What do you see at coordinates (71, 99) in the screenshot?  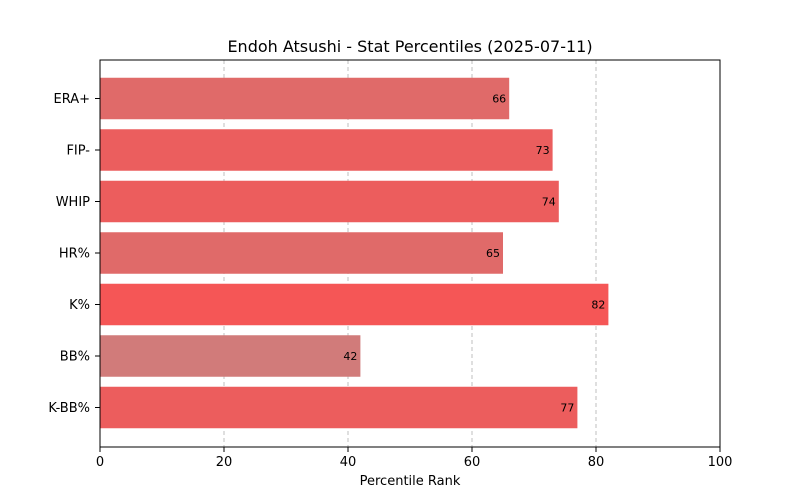 I see `y-tick-label: ERA+` at bounding box center [71, 99].